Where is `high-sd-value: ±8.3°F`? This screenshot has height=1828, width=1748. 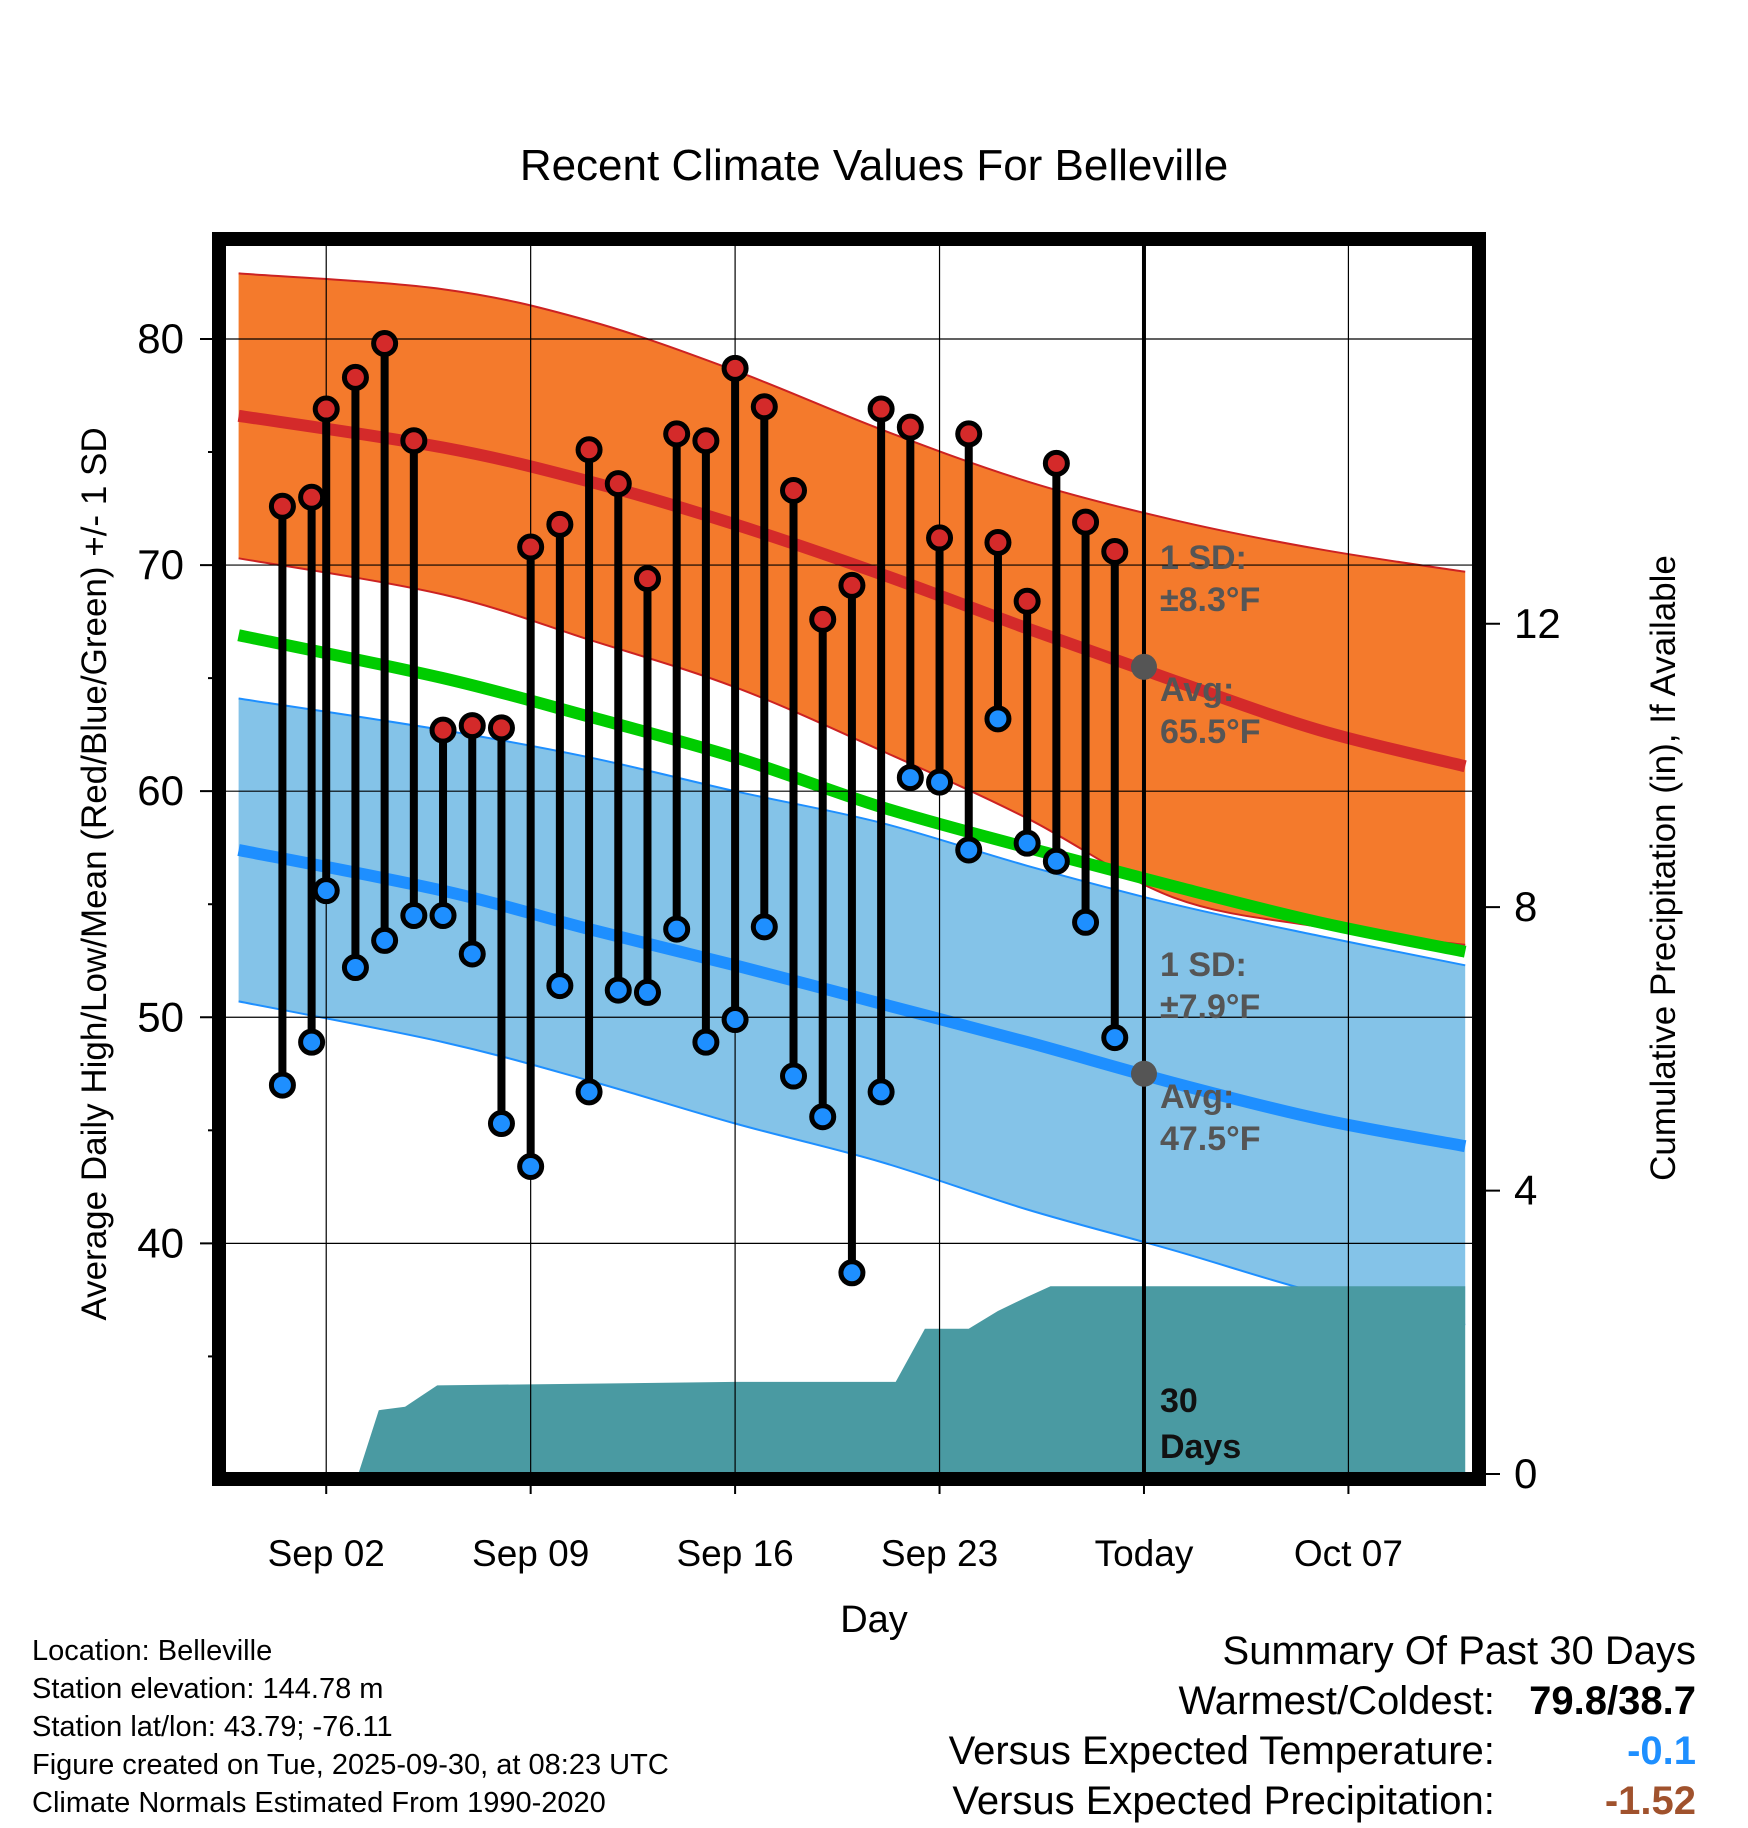 high-sd-value: ±8.3°F is located at coordinates (1210, 600).